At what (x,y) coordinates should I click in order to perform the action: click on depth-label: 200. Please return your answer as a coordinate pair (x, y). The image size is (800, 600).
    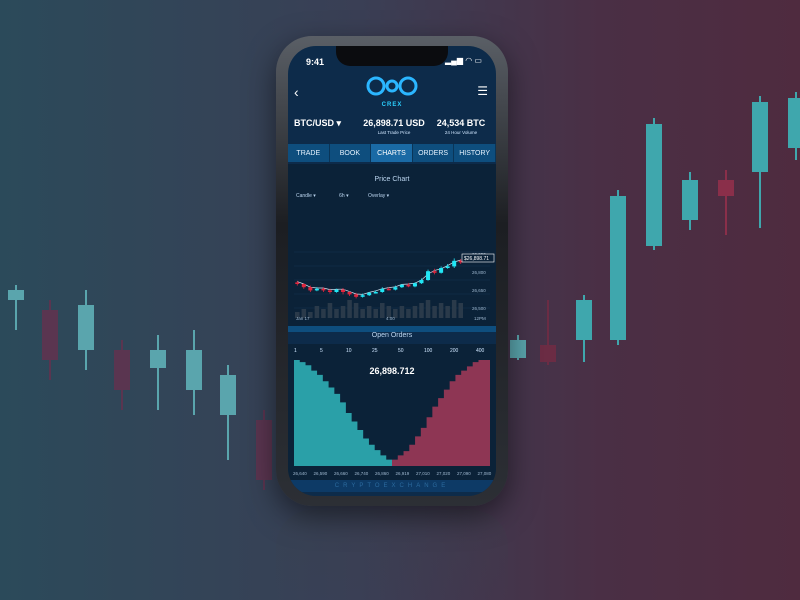
    Looking at the image, I should click on (454, 351).